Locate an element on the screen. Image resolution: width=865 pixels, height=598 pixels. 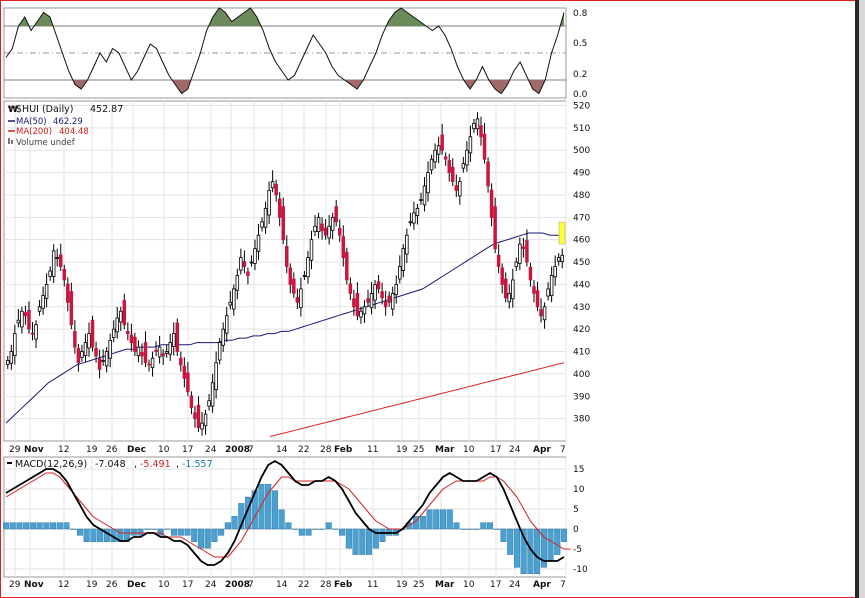
price-tick-label: 490 is located at coordinates (581, 174).